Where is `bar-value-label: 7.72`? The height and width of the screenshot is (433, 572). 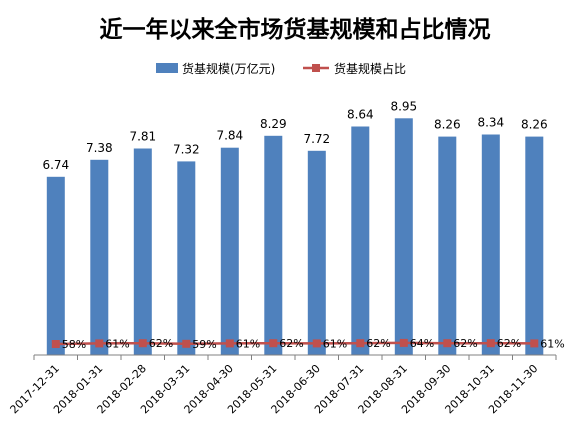 bar-value-label: 7.72 is located at coordinates (316, 139).